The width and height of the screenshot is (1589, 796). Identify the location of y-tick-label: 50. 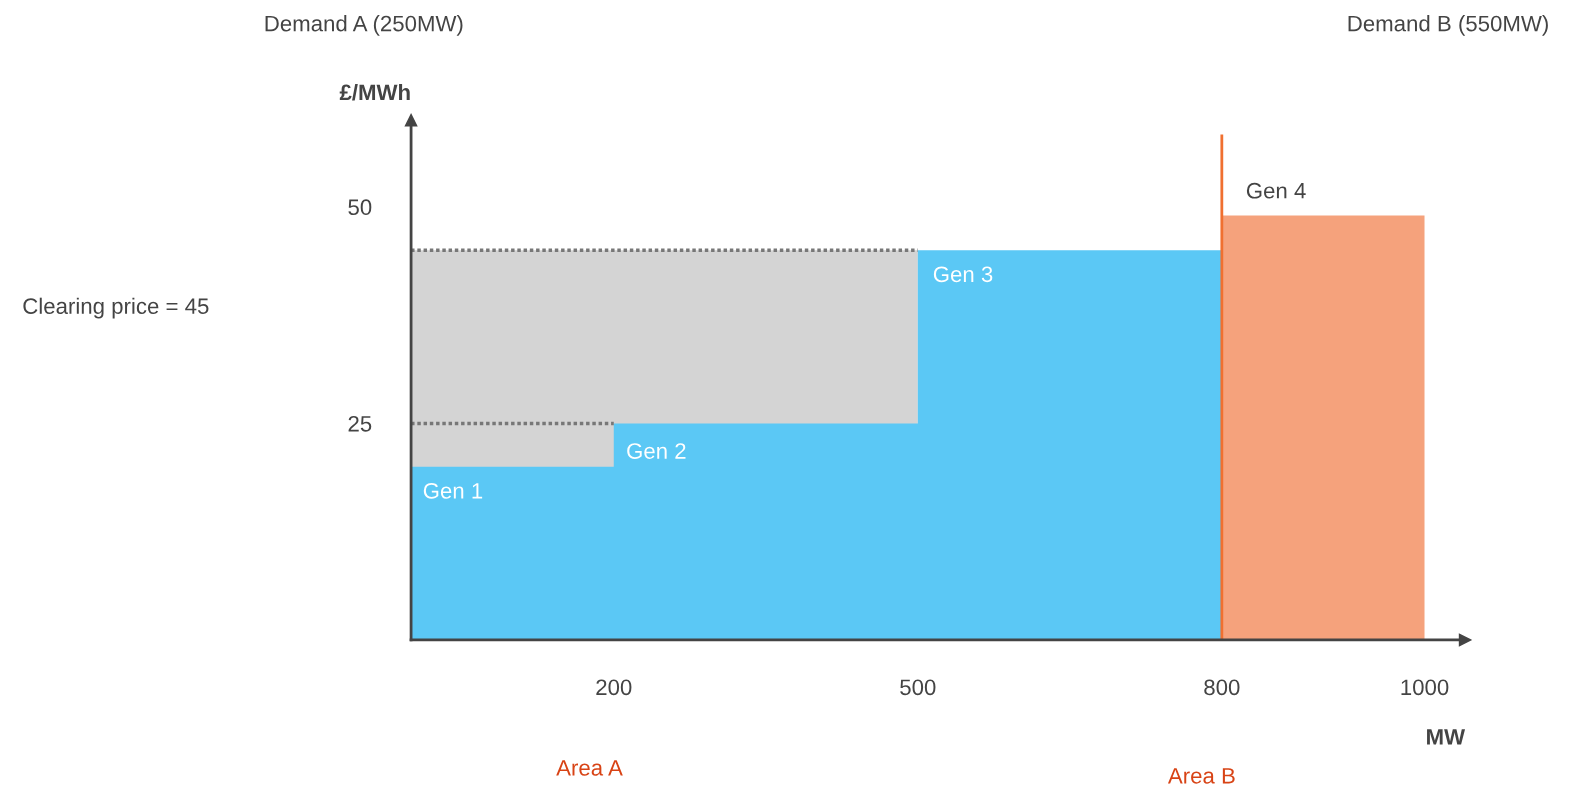
(360, 207).